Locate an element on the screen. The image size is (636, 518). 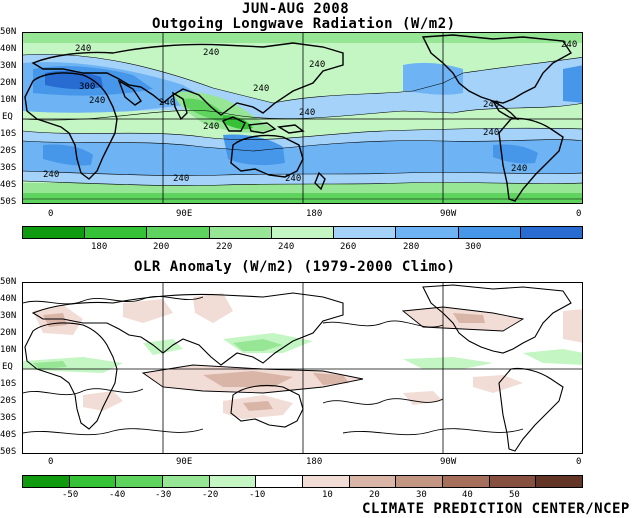
colorbar-tick: 200 is located at coordinates (161, 247).